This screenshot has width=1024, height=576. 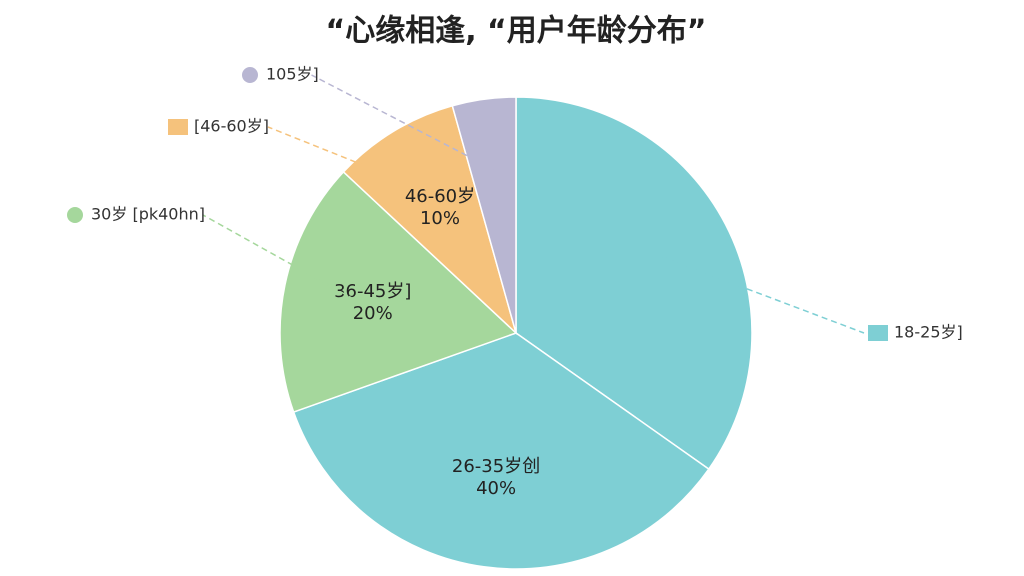 I want to click on legend-label: 105岁], so click(x=292, y=74).